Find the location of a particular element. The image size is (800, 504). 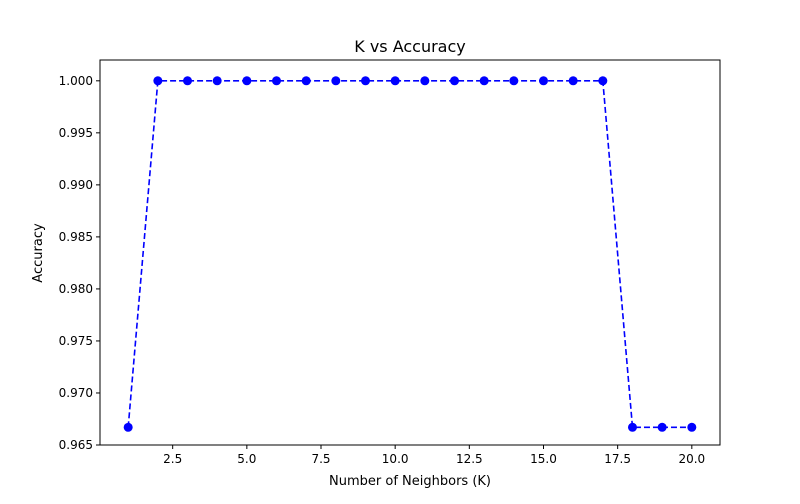

y-tick-label: 0.995 is located at coordinates (76, 133).